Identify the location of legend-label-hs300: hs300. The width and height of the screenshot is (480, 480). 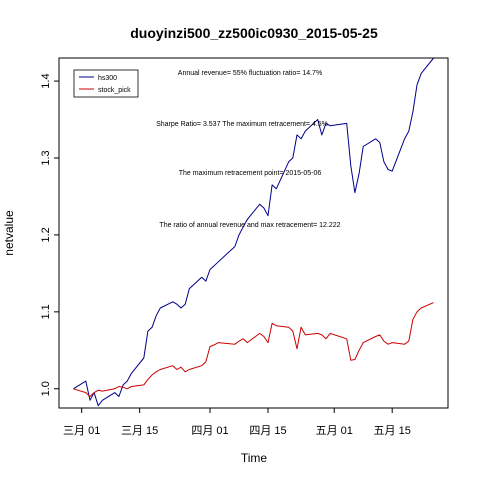
(107, 78).